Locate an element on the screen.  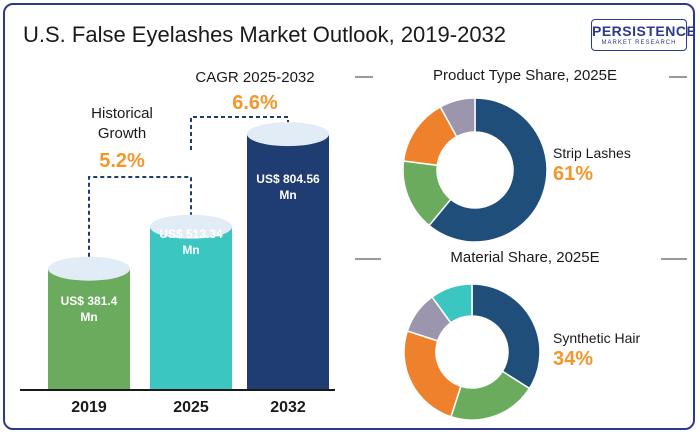
product-type-donut is located at coordinates (475, 170).